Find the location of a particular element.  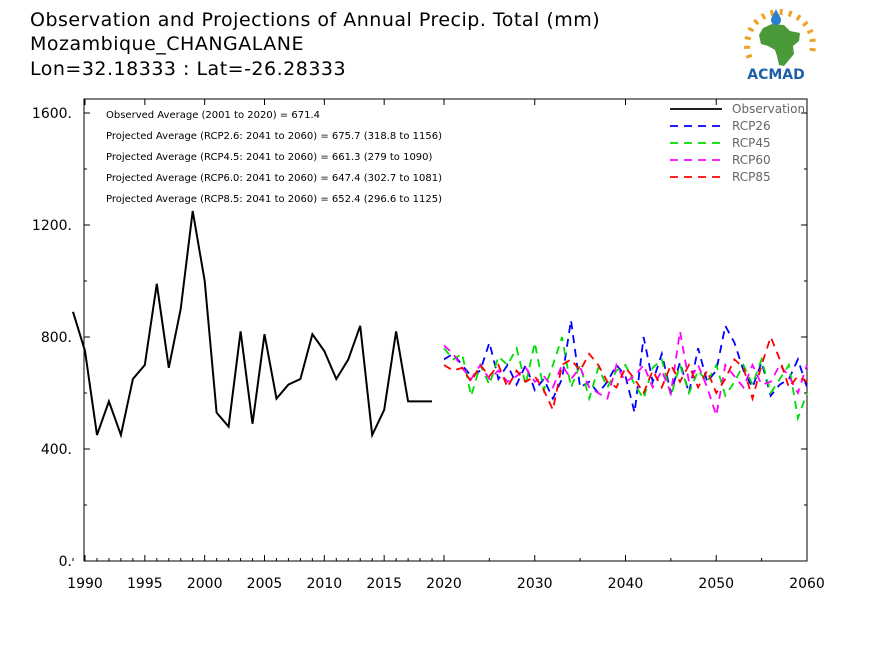

legend-label-observation: Observation is located at coordinates (768, 109).